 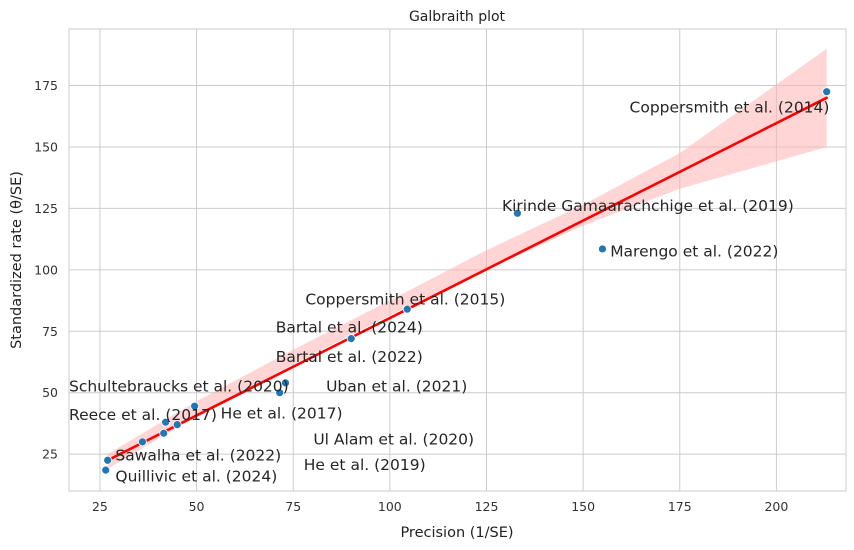 I want to click on y-tick-label: 75, so click(x=50, y=331).